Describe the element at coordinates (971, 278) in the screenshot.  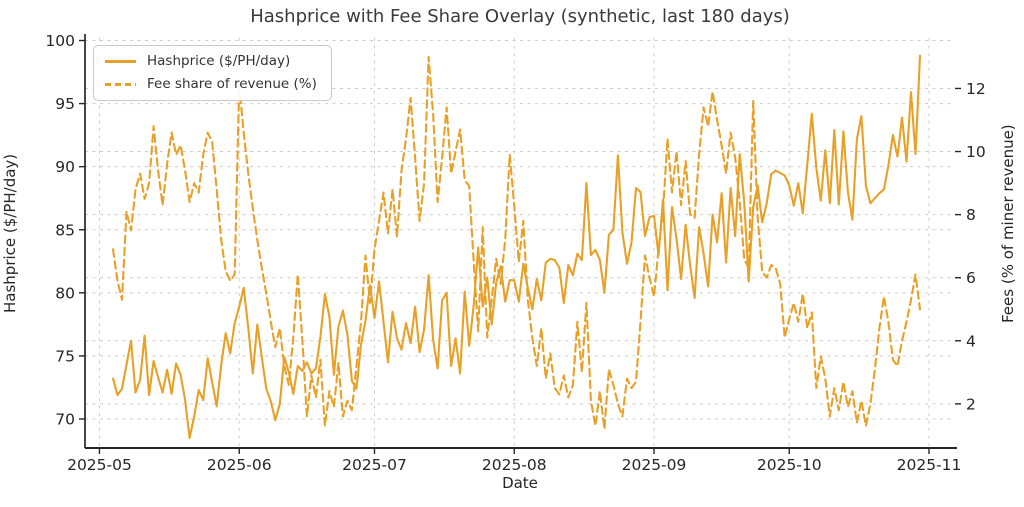
I see `y-right-tick-label: 6` at that location.